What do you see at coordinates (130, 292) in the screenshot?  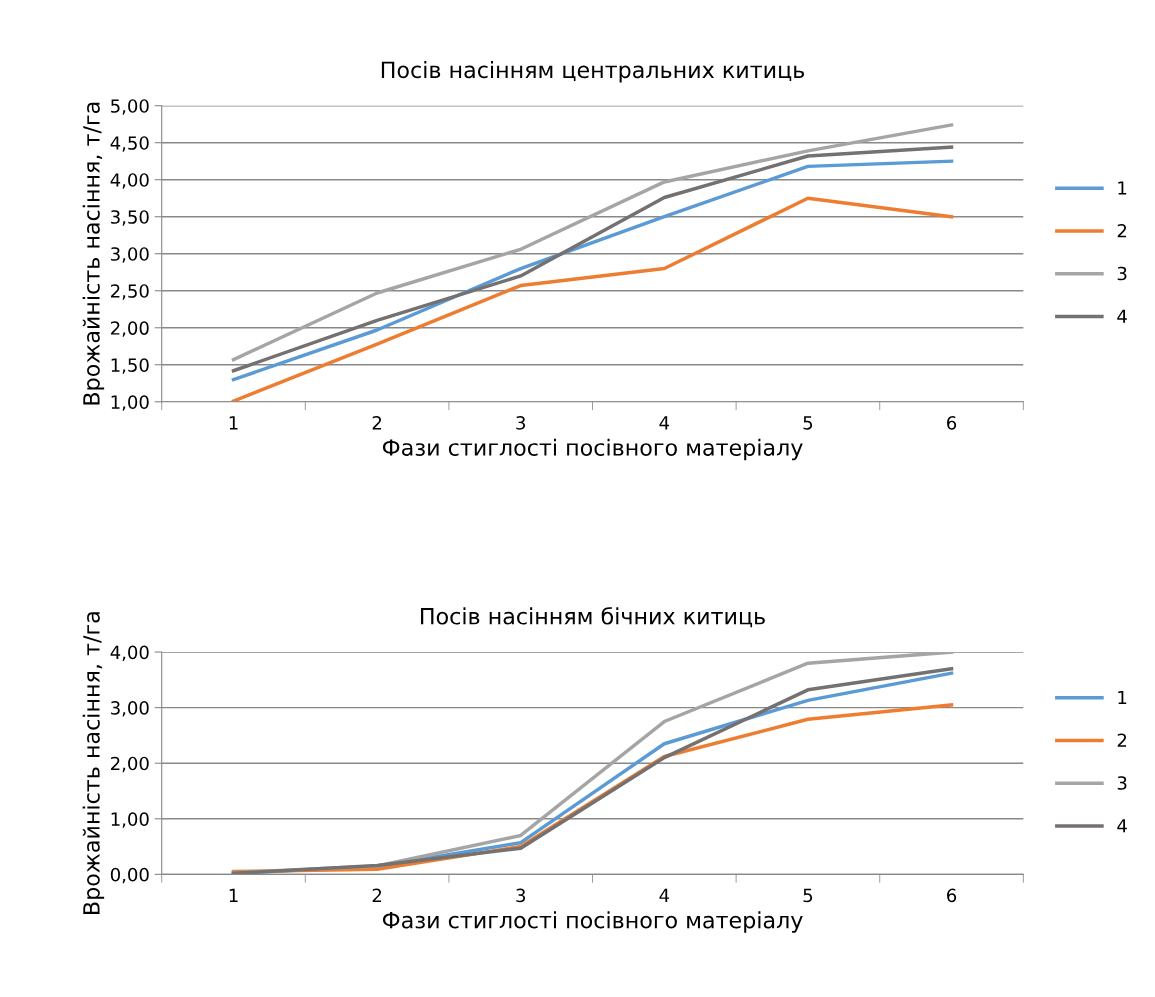 I see `y-tick-label: 2,50` at bounding box center [130, 292].